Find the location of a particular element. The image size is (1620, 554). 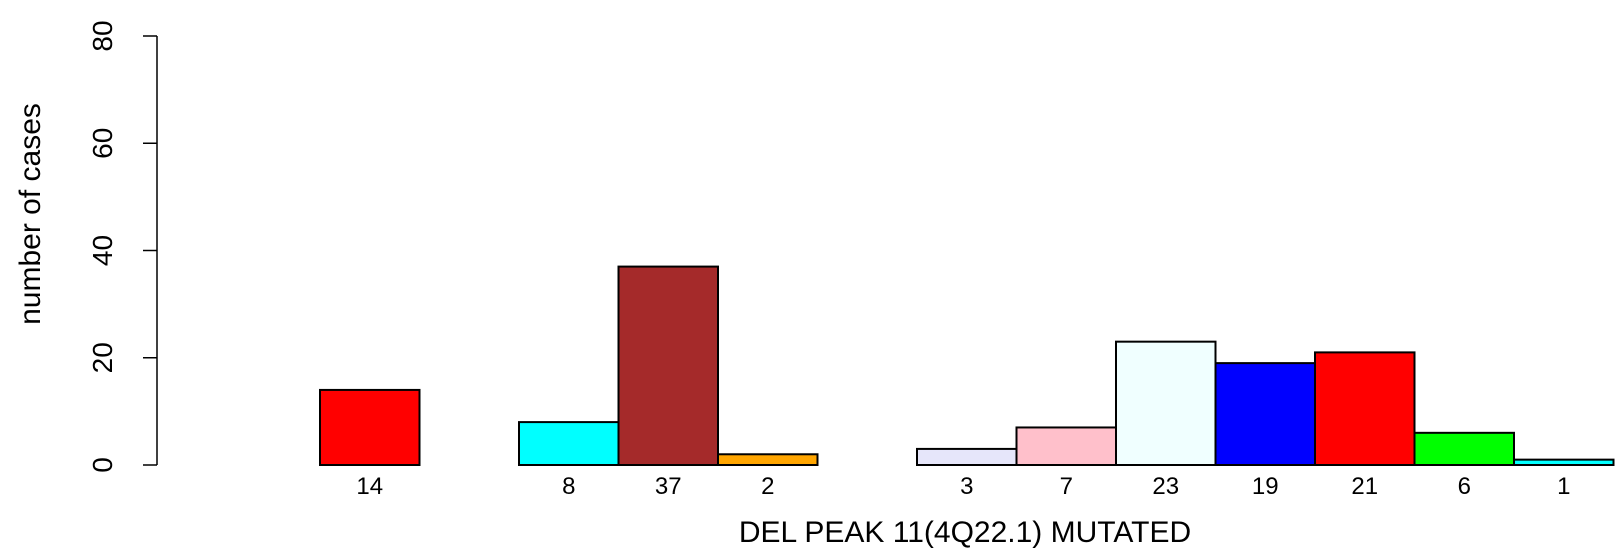

bar-label: 19 is located at coordinates (1265, 486).